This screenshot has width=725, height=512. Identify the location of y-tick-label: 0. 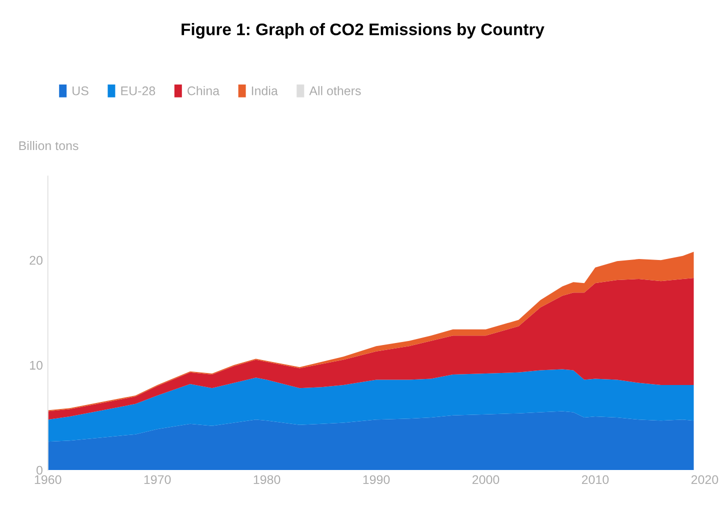
(39, 470).